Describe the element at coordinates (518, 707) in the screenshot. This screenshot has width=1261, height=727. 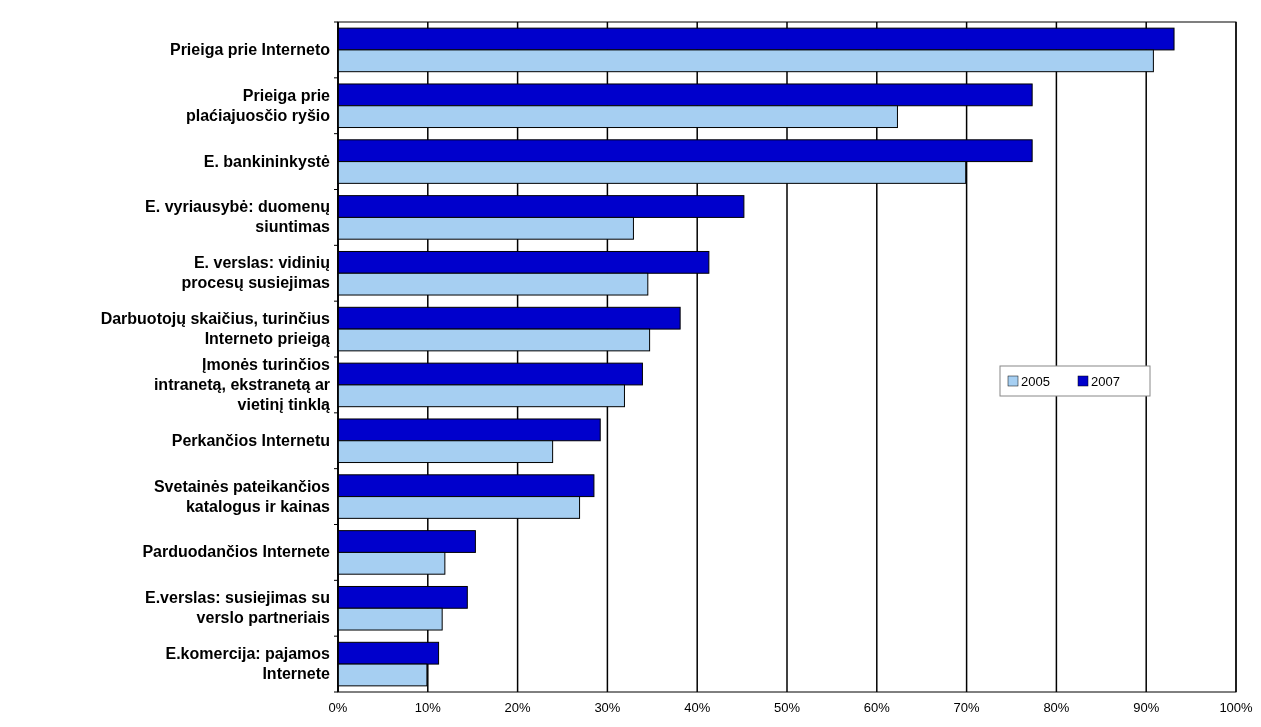
I see `x-tick-label: 20%` at that location.